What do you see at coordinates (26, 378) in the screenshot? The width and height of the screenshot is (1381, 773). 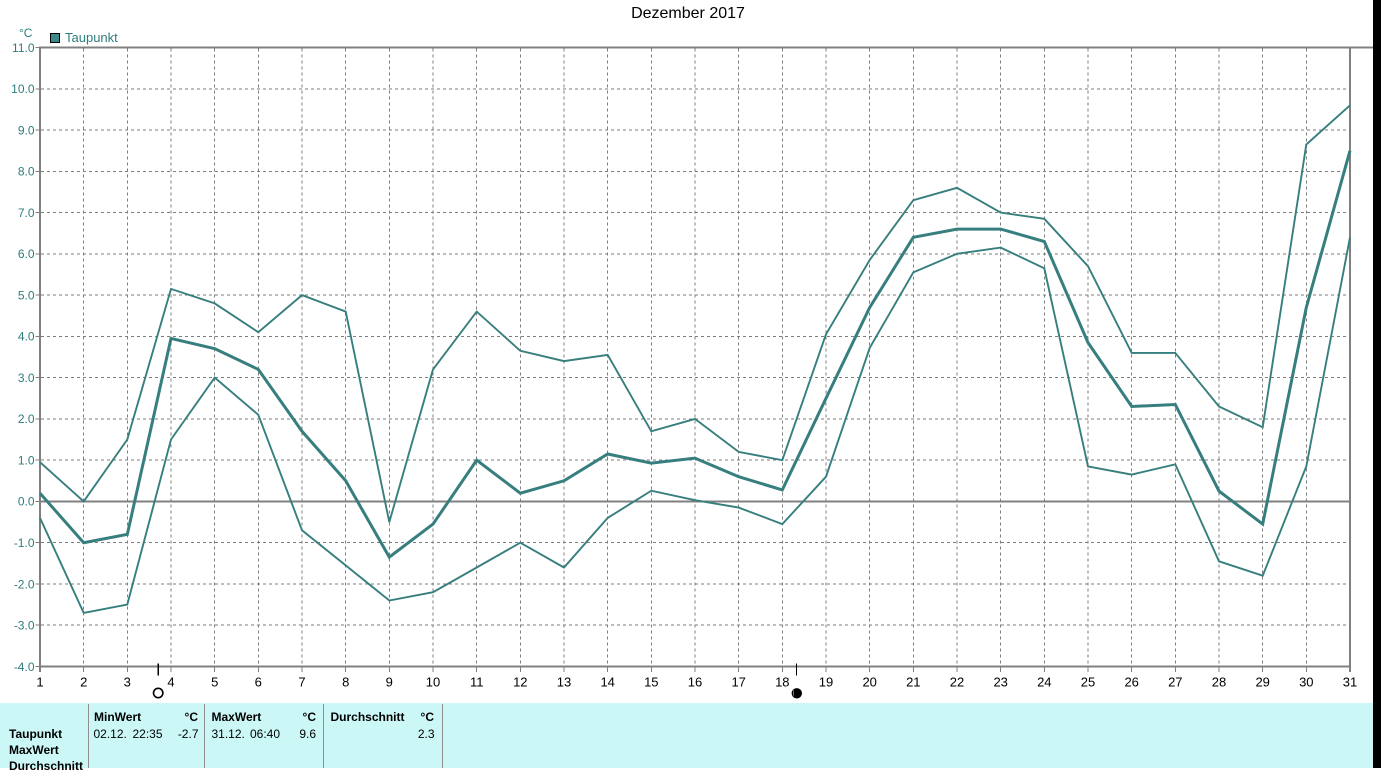 I see `svg-text: 3.0` at bounding box center [26, 378].